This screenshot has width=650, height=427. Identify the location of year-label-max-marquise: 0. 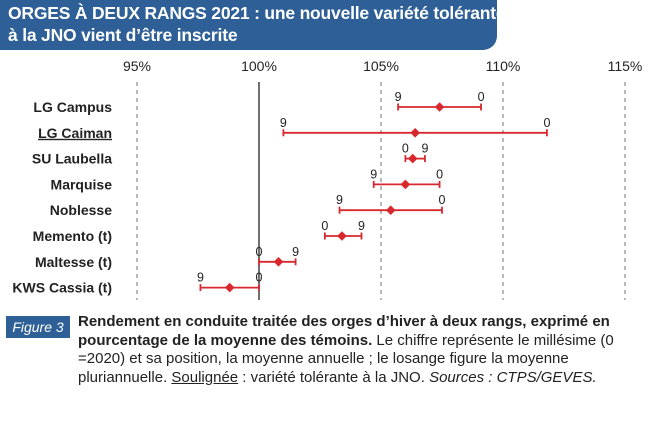
(439, 174).